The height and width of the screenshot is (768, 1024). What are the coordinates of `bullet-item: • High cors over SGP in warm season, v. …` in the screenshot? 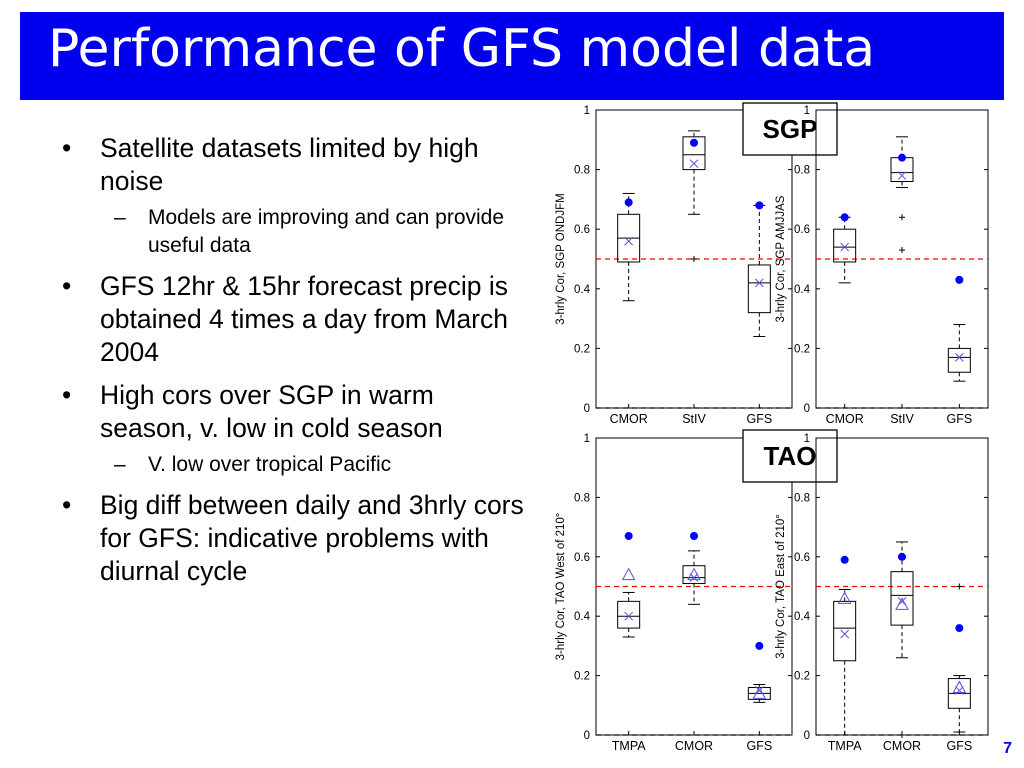 It's located at (297, 429).